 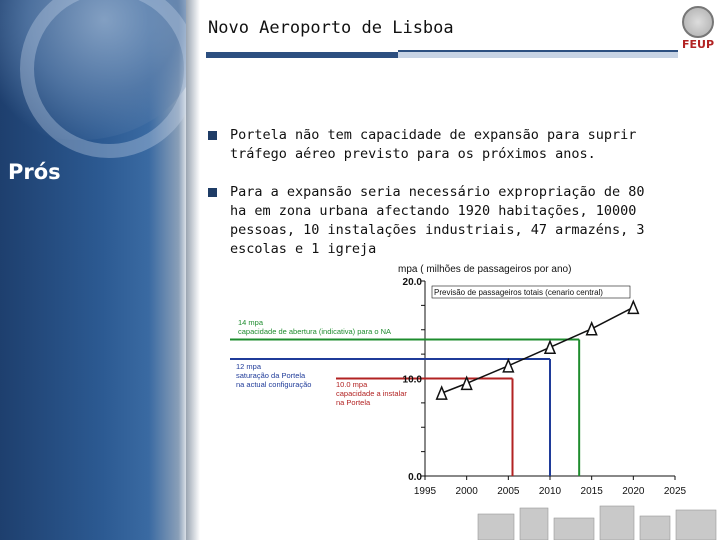 I want to click on series-line, so click(x=535, y=342).